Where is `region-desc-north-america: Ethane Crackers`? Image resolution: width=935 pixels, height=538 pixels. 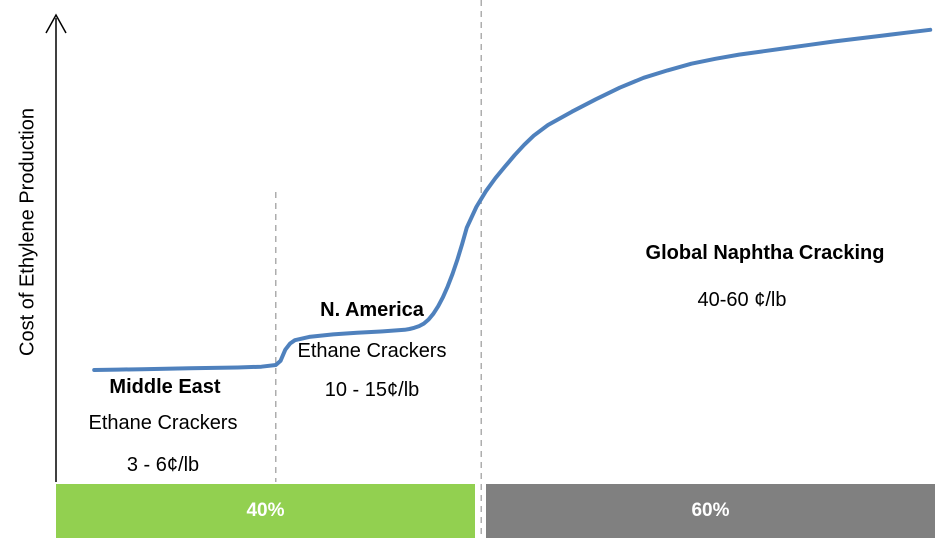
region-desc-north-america: Ethane Crackers is located at coordinates (372, 351).